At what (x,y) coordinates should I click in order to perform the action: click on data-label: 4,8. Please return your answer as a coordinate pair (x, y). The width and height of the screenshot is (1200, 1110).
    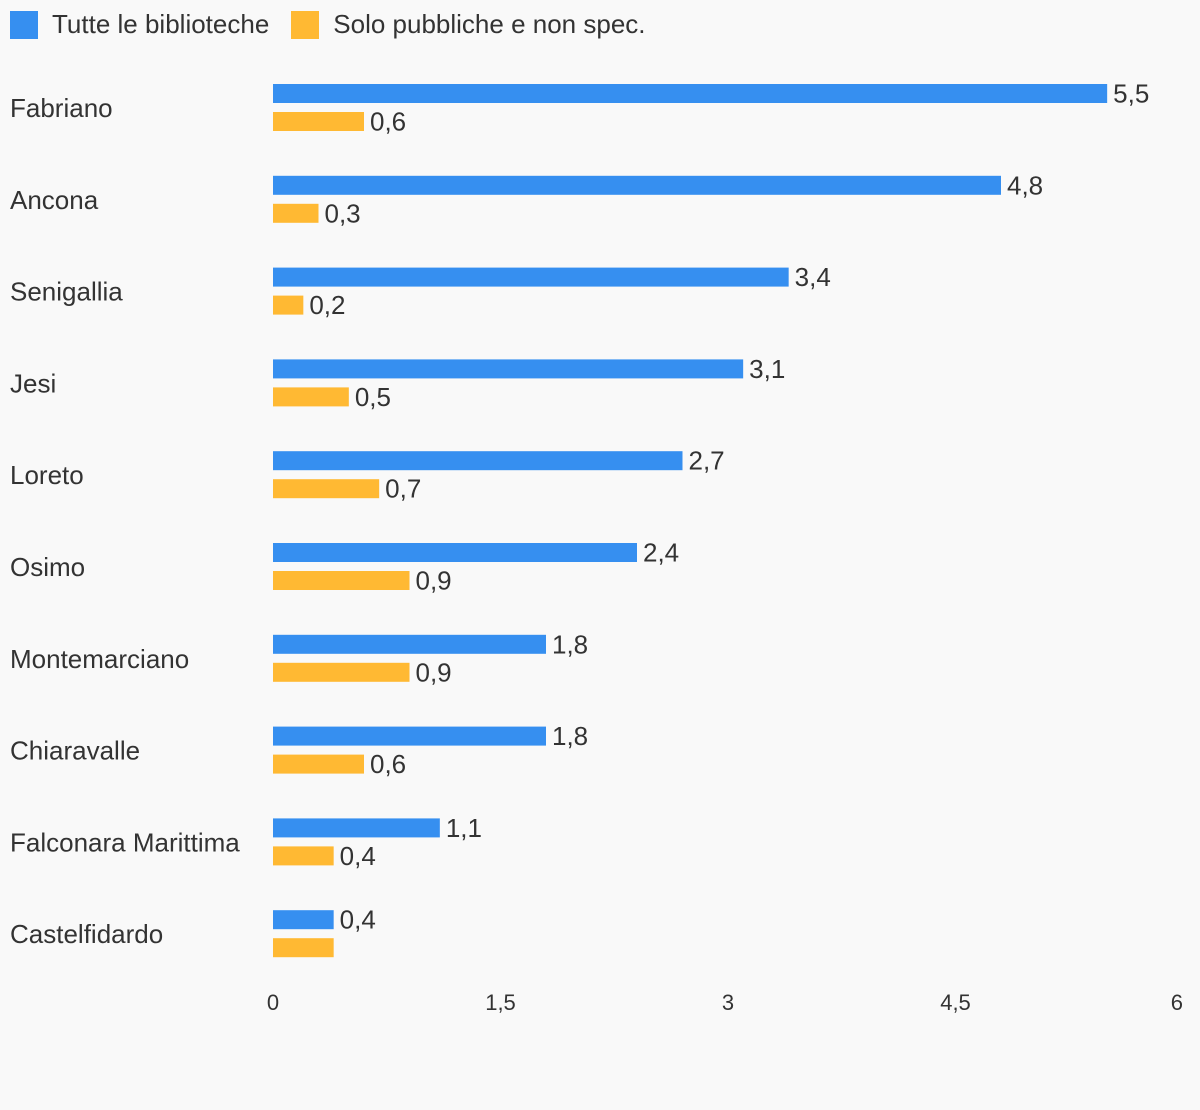
    Looking at the image, I should click on (1025, 185).